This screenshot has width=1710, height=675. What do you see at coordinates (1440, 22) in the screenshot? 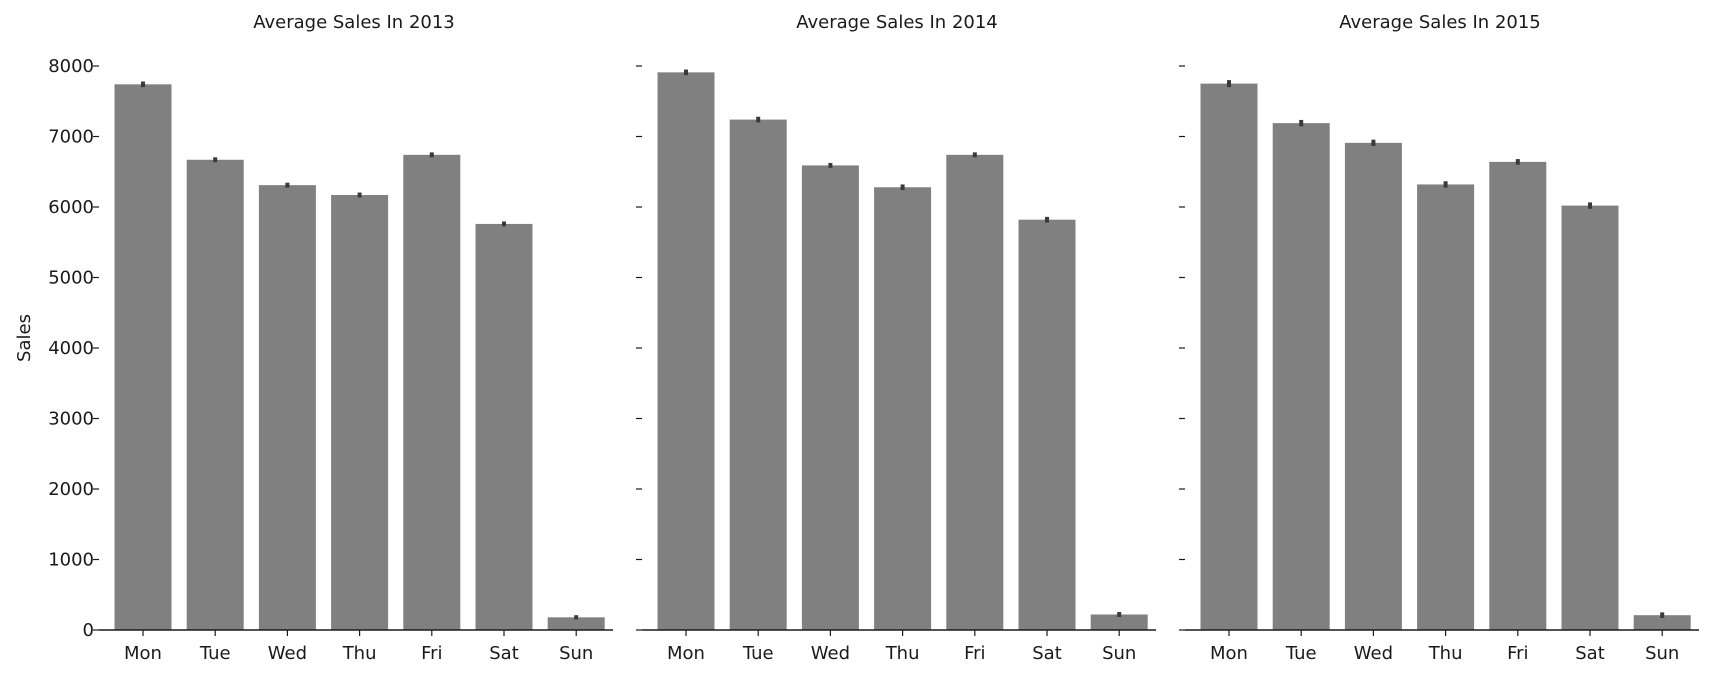
I see `chart-title: Average Sales In 2015` at bounding box center [1440, 22].